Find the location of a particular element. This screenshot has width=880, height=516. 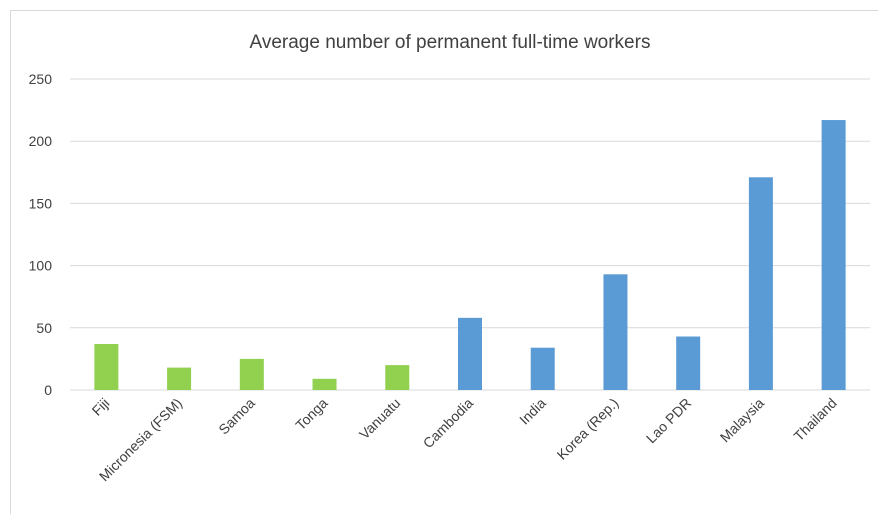

y-tick-label: 50 is located at coordinates (44, 328).